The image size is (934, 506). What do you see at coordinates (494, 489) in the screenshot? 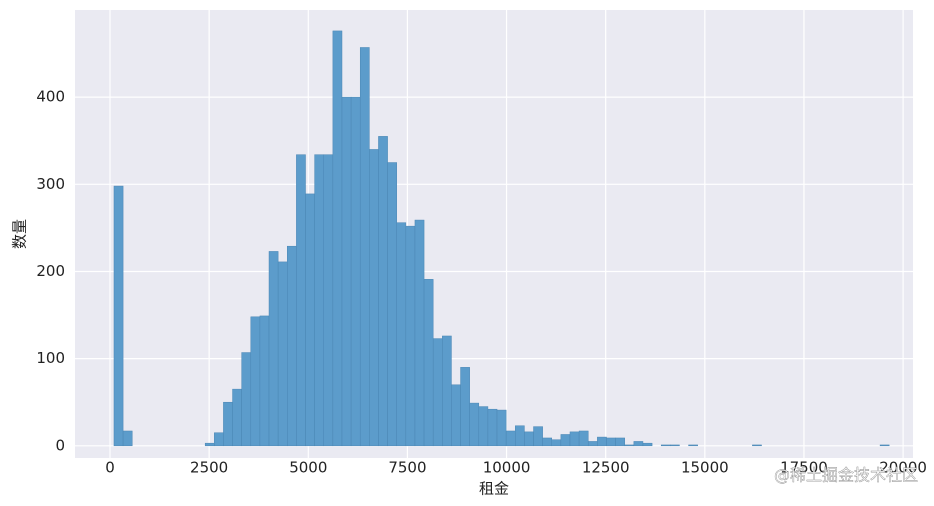
I see `x-axis-label: 租金` at bounding box center [494, 489].